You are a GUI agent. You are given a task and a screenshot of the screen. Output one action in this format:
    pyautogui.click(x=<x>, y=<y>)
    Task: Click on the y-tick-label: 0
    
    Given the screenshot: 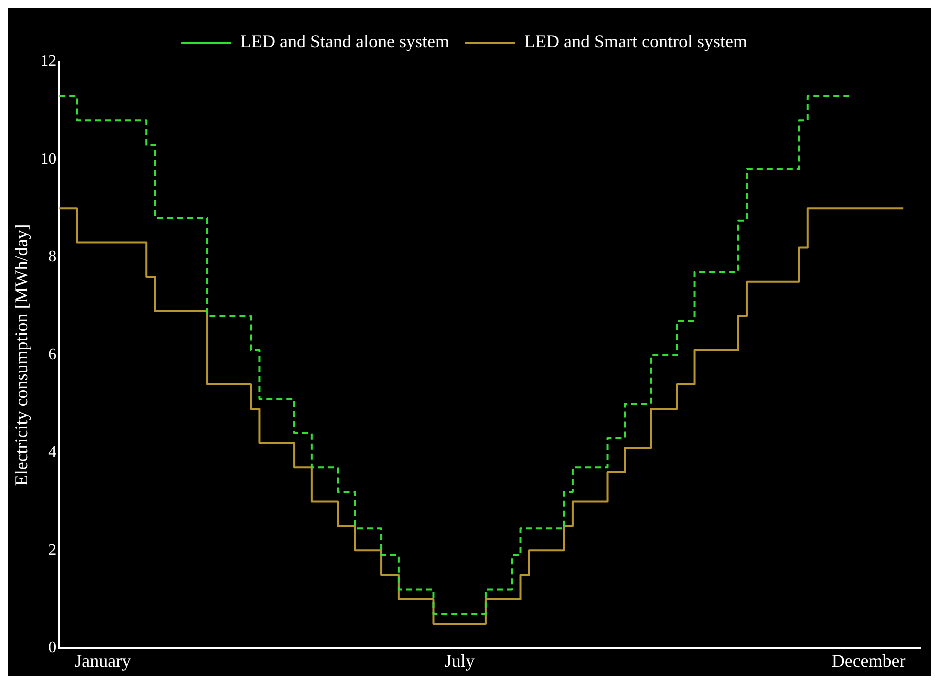 What is the action you would take?
    pyautogui.click(x=52, y=648)
    